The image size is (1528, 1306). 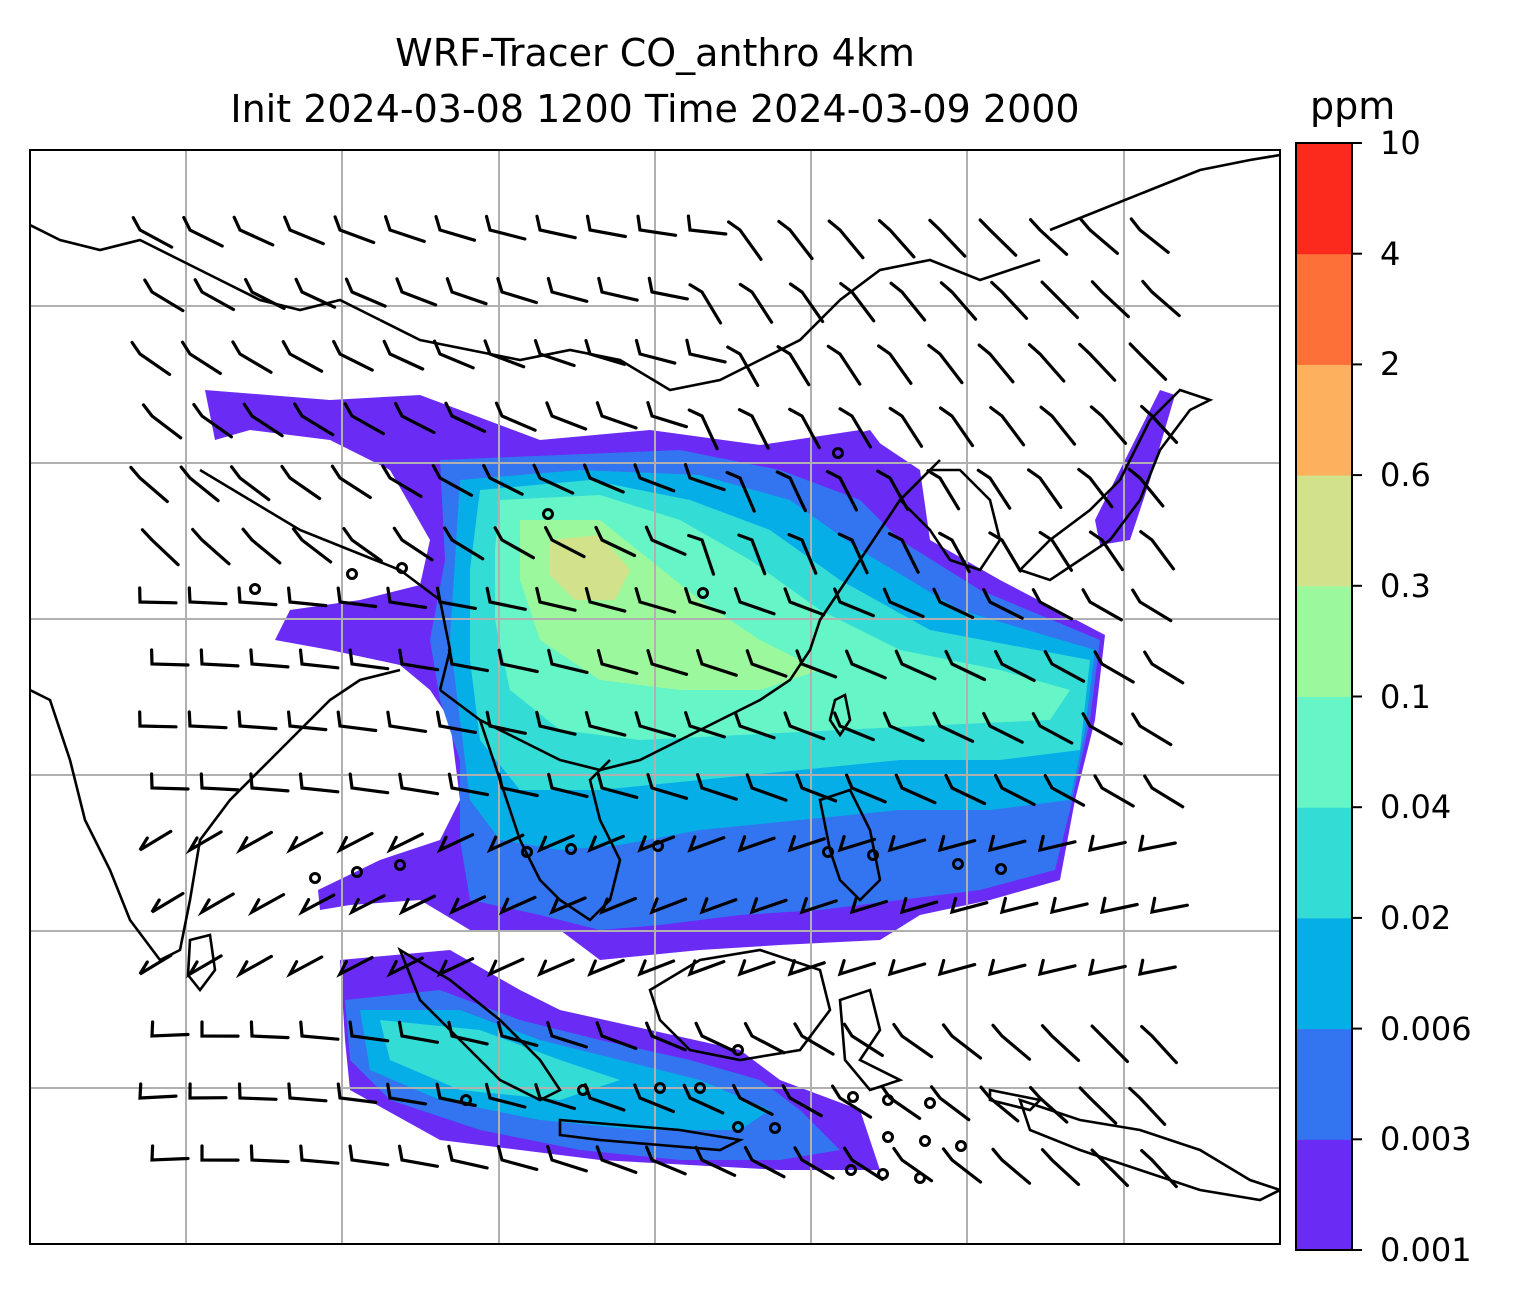 What do you see at coordinates (1426, 1028) in the screenshot?
I see `colorbar-tick-label: 0.006` at bounding box center [1426, 1028].